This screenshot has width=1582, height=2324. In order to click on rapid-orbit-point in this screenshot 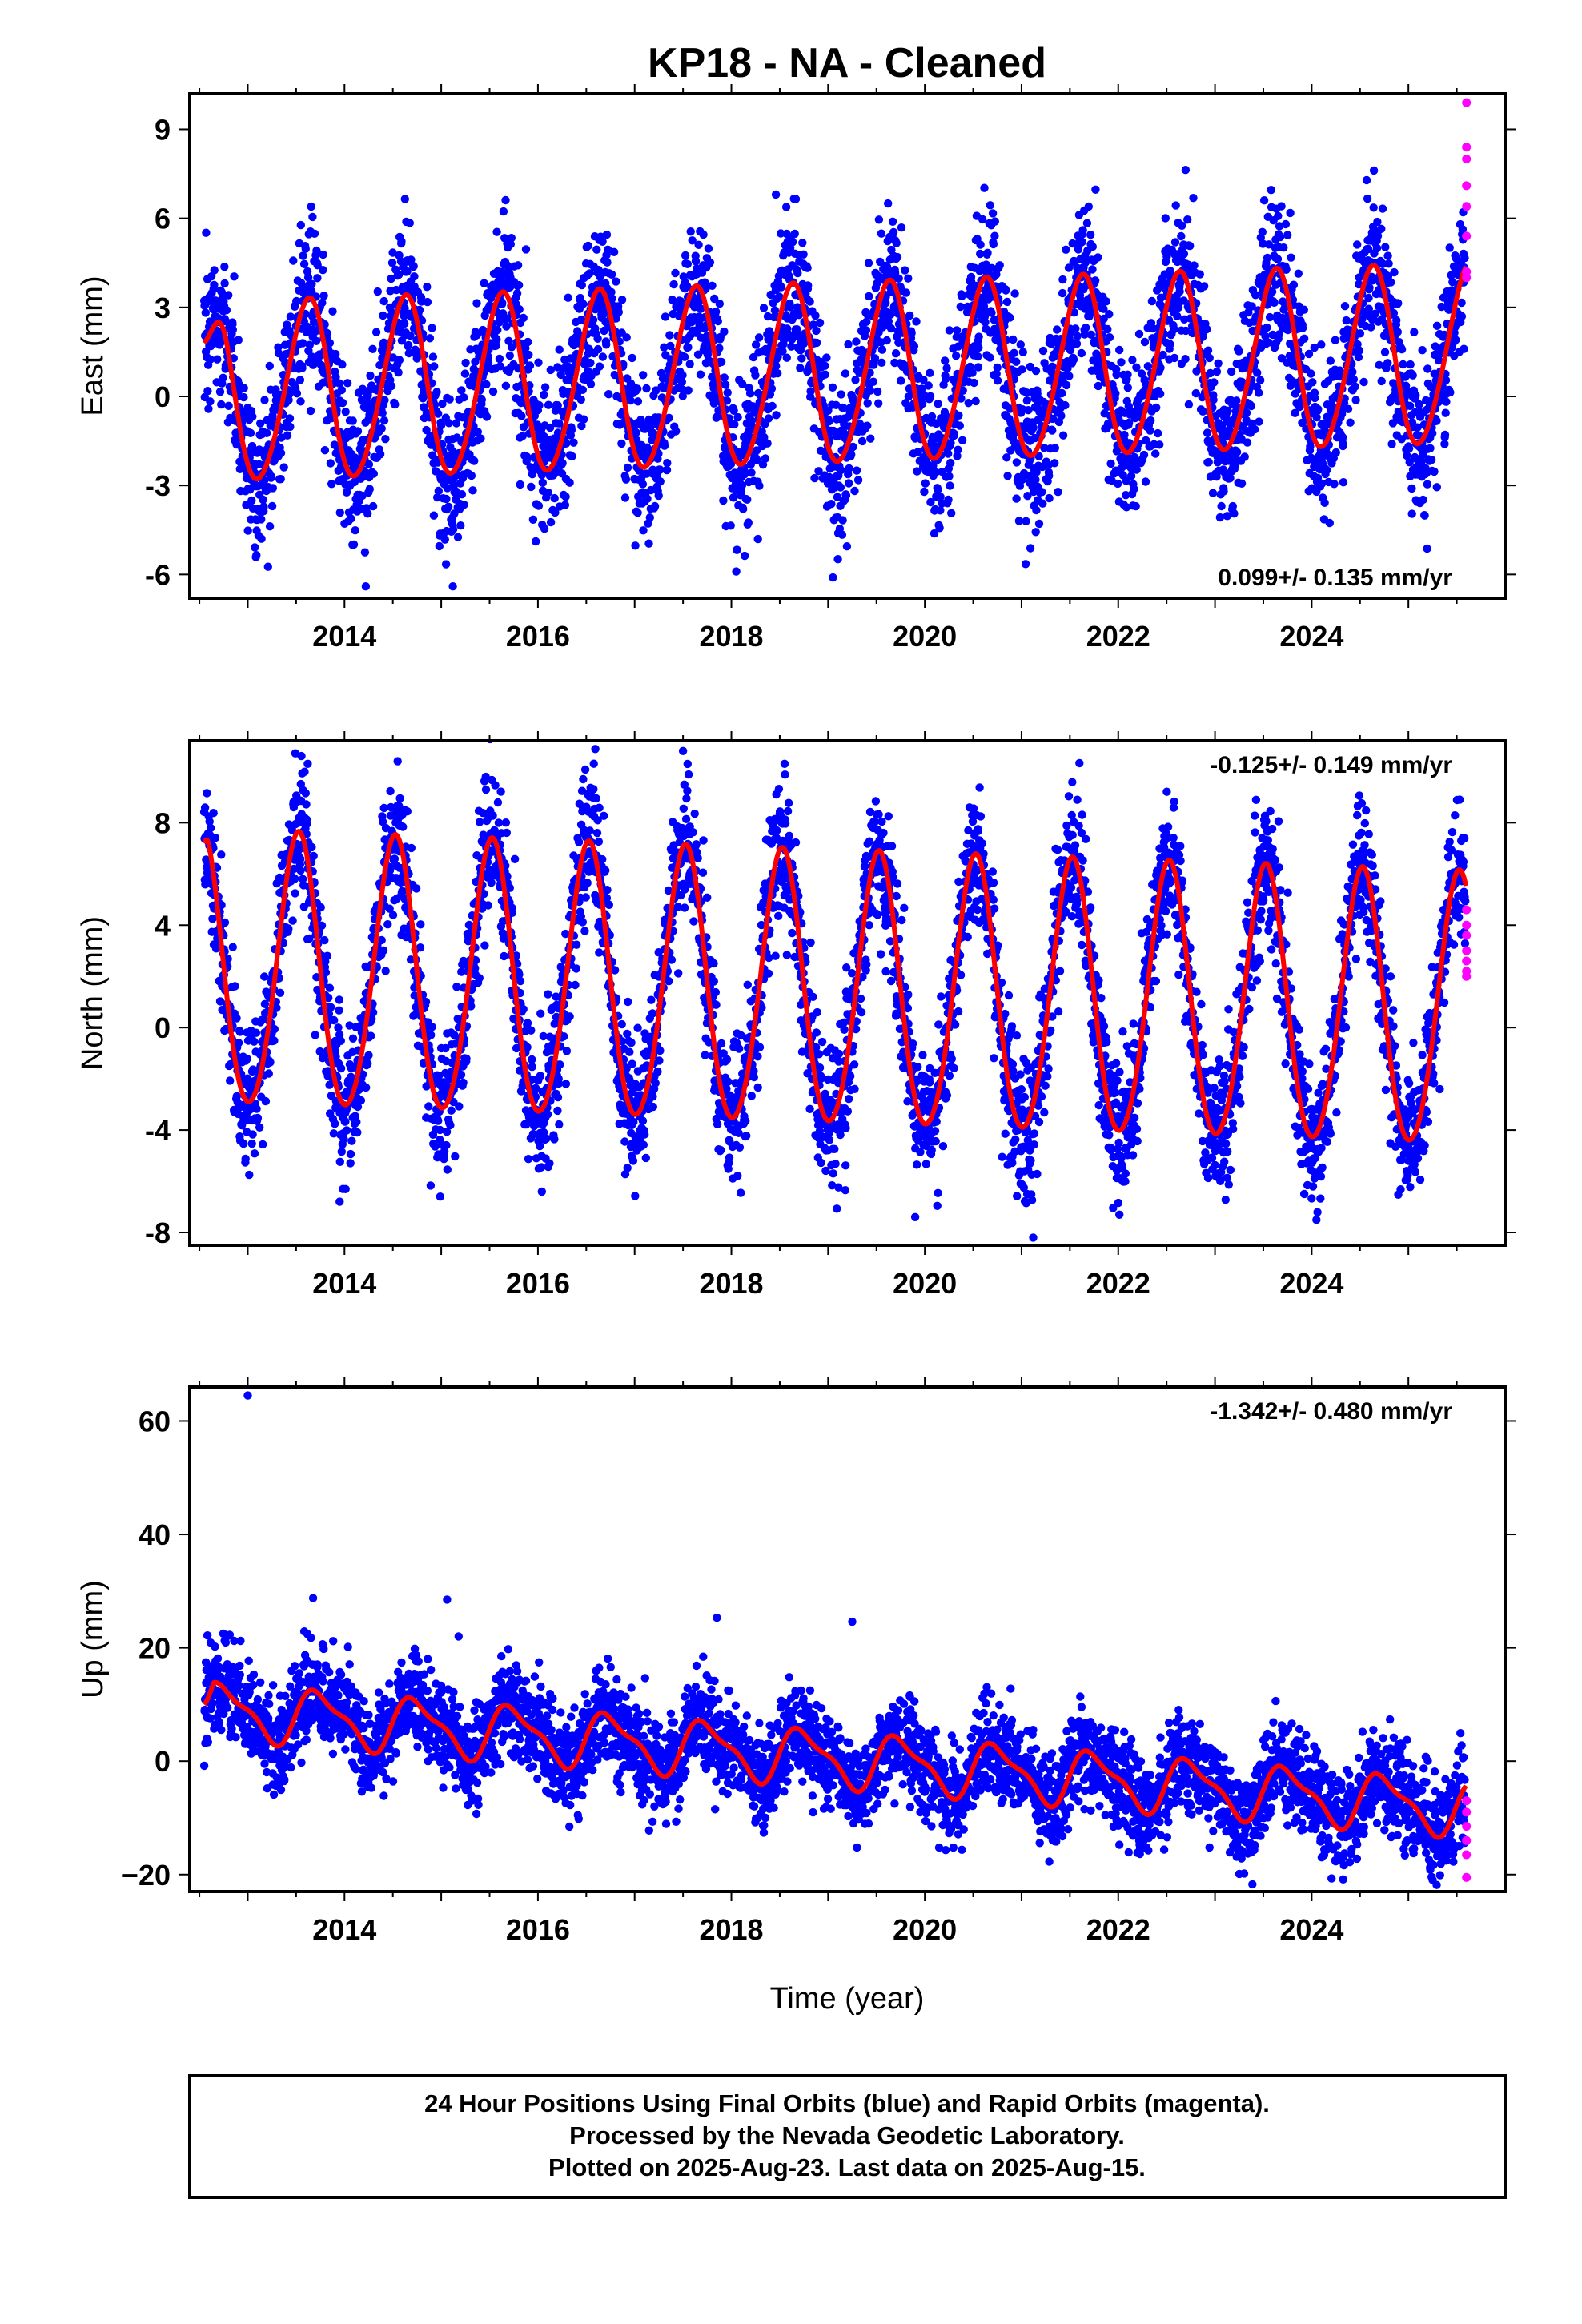, I will do `click(1467, 159)`.